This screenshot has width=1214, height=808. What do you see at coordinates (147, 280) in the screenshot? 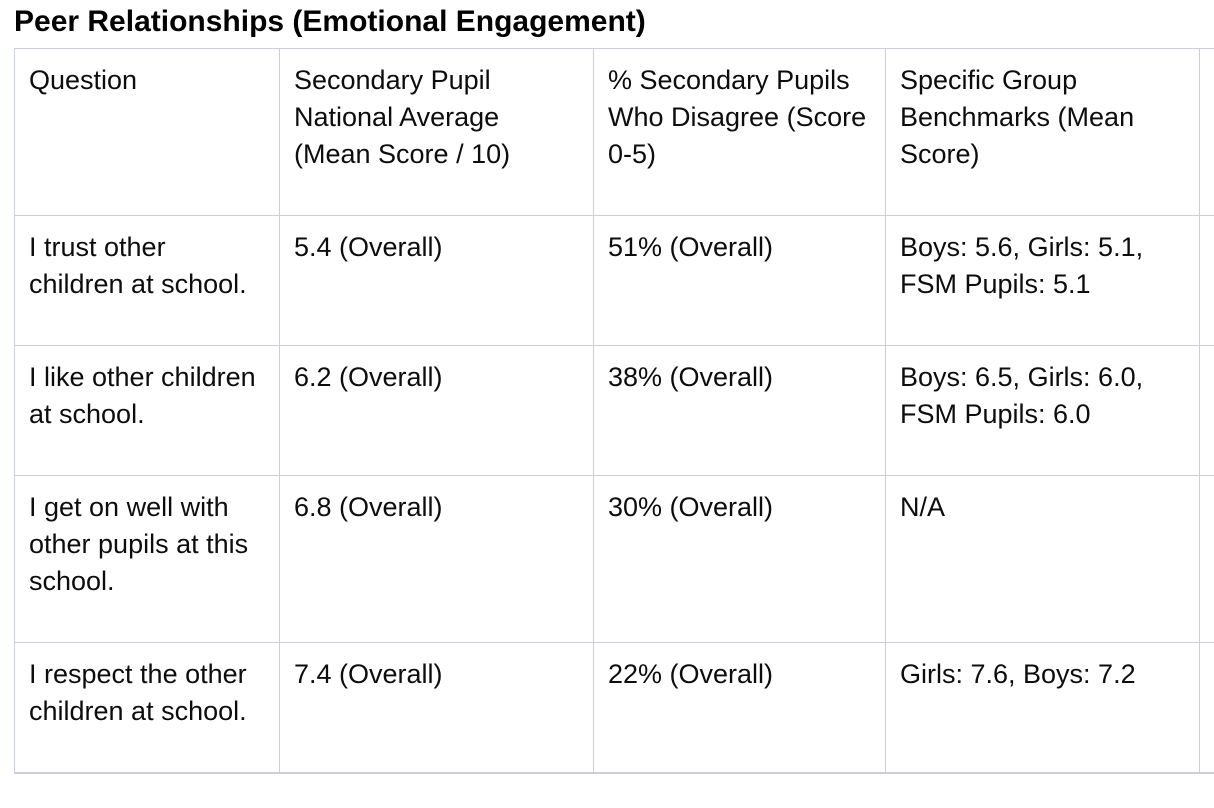
I see `cell-question: I trust other children at school.` at bounding box center [147, 280].